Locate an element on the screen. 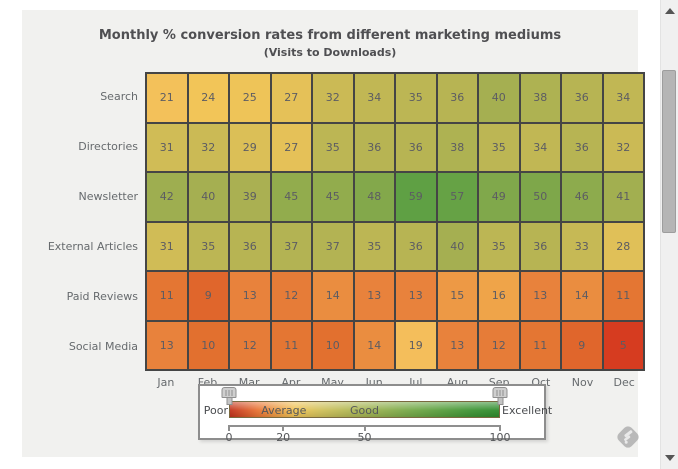 The image size is (678, 469). col-label: Dec is located at coordinates (624, 382).